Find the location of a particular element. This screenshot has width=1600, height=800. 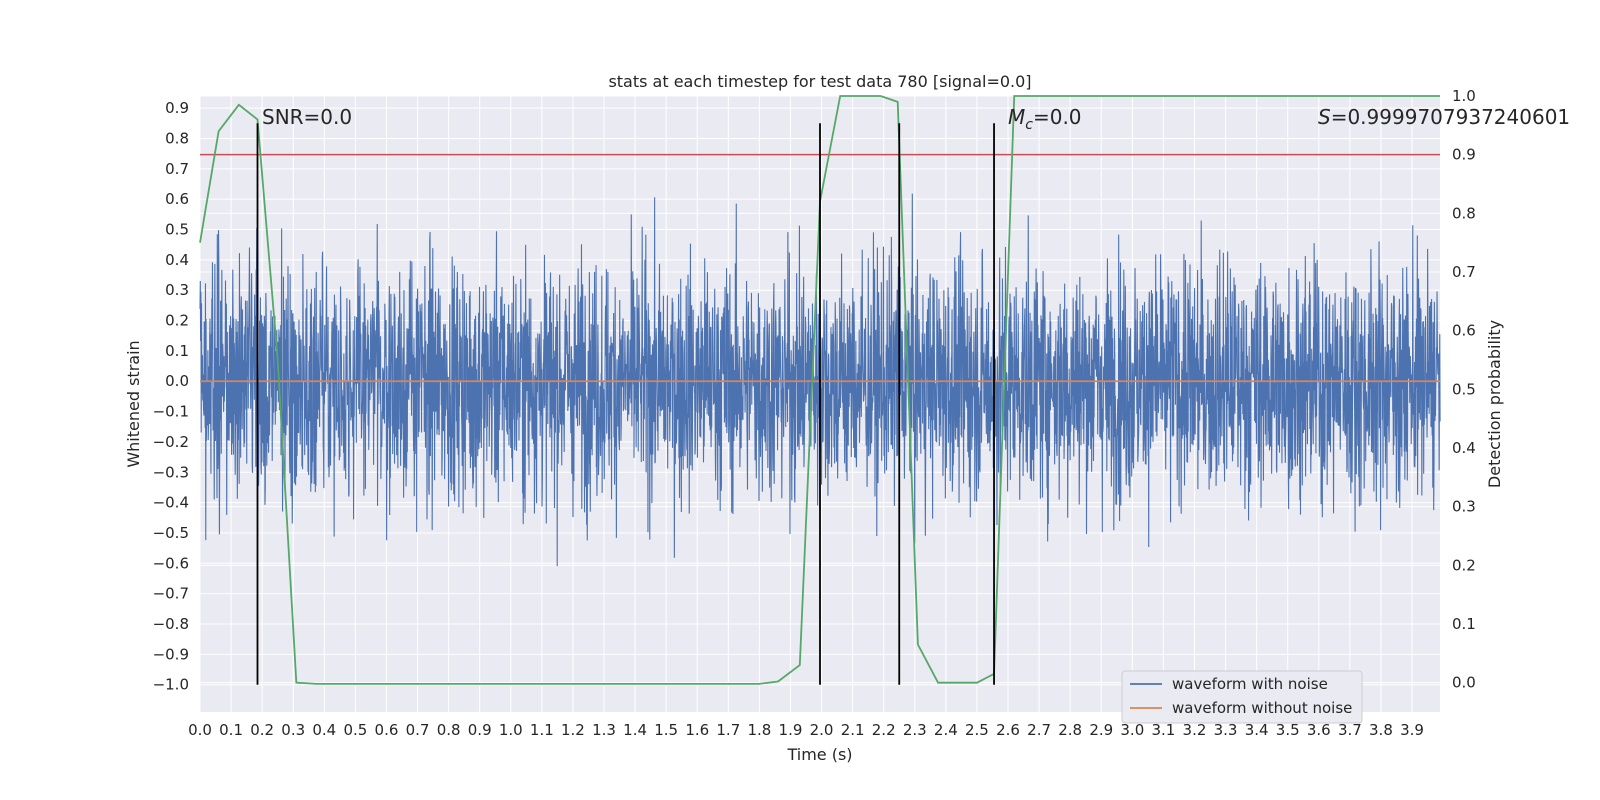

x-tick-label: 2.2 is located at coordinates (884, 730).